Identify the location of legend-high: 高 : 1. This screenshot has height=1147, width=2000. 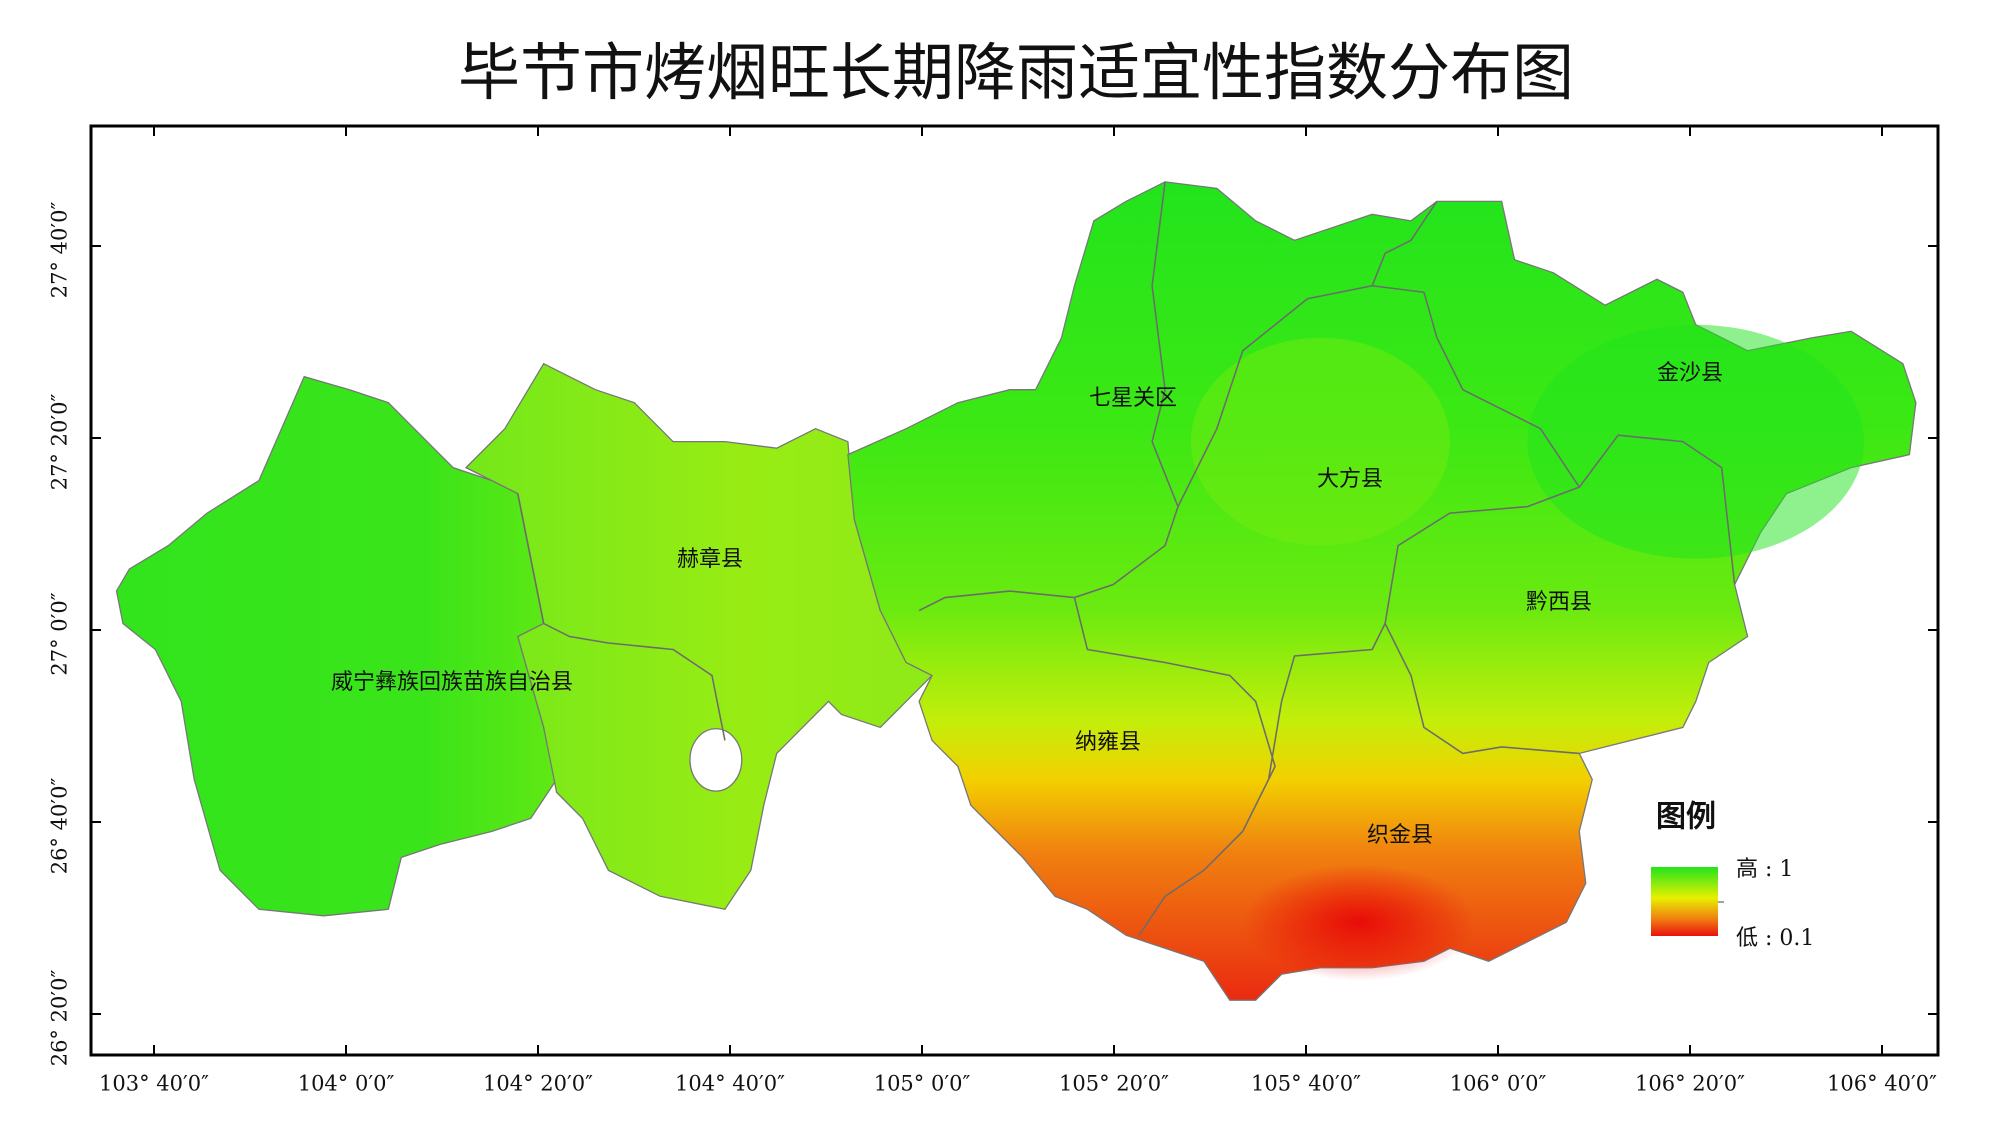
(1764, 869).